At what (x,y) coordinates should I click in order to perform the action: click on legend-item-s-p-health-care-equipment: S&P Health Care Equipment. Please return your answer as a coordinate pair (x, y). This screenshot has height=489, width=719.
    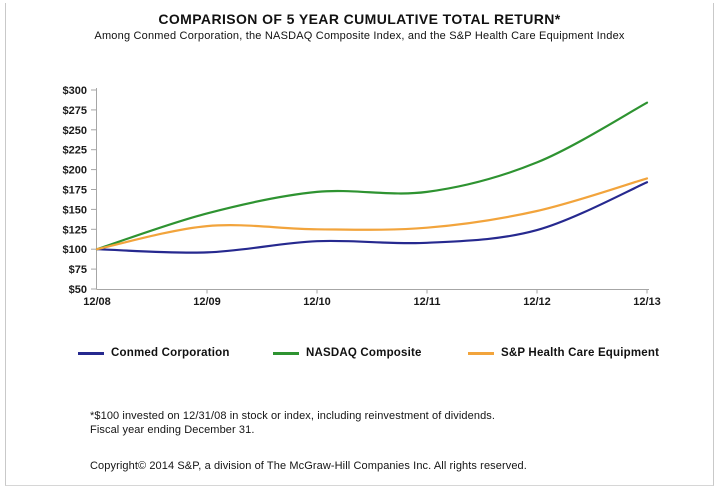
    Looking at the image, I should click on (563, 353).